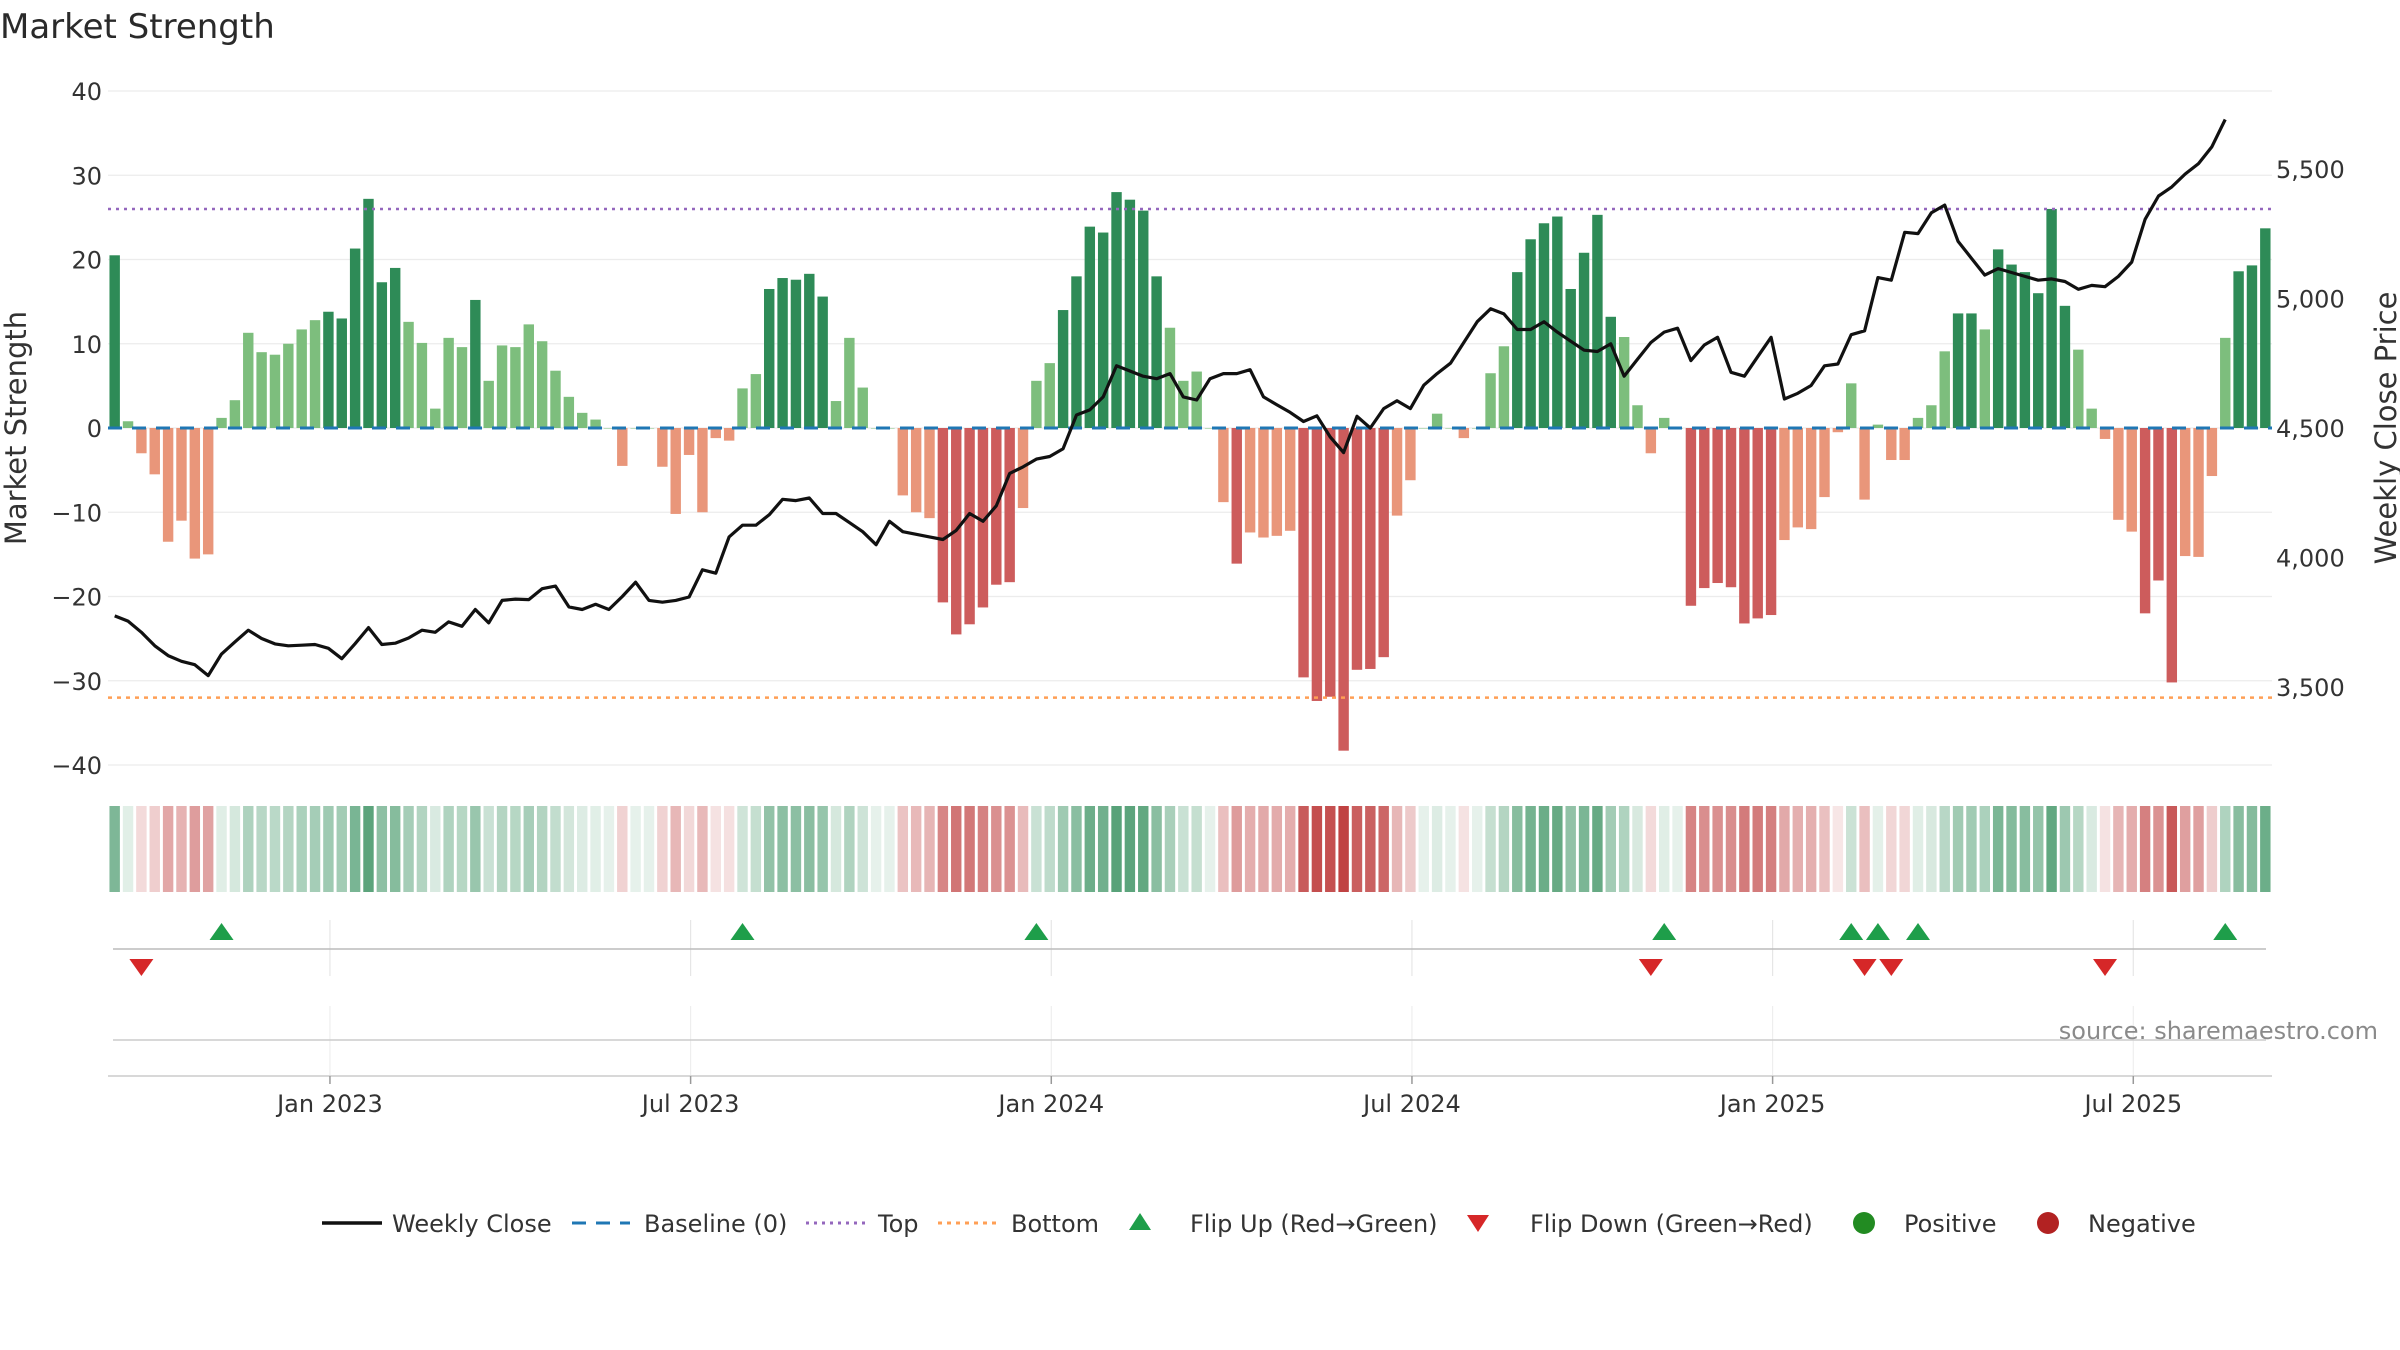 The width and height of the screenshot is (2400, 1350). I want to click on strength-heat-strip, so click(1190, 849).